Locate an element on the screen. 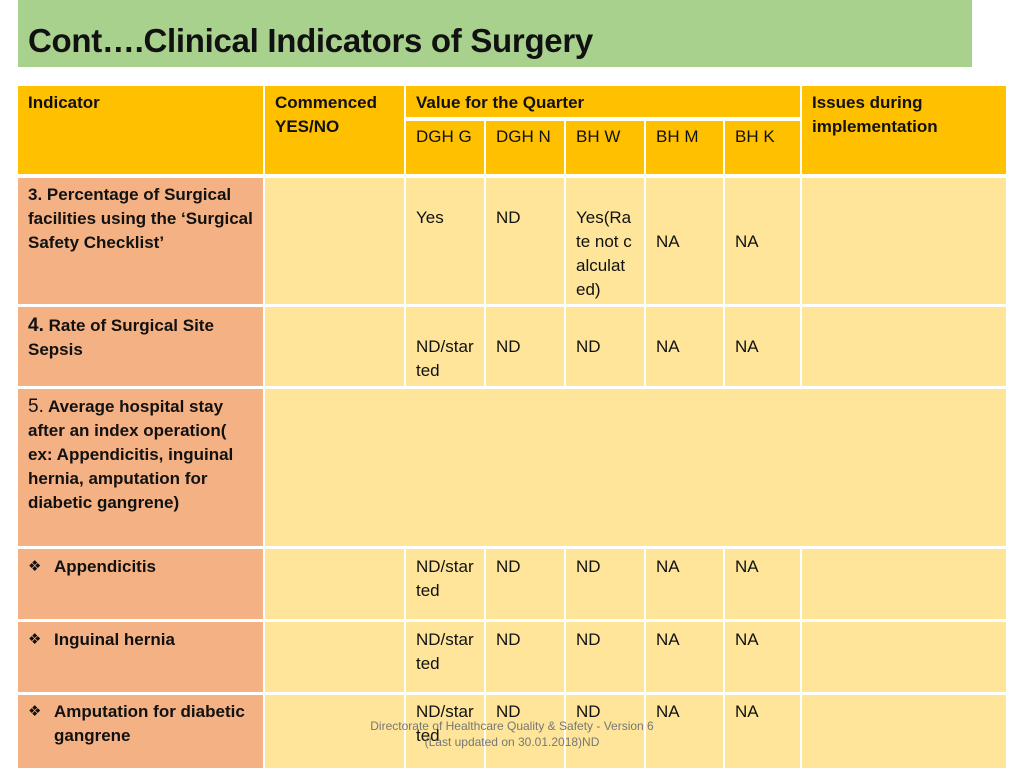 Image resolution: width=1024 pixels, height=768 pixels. value-cell: Yes(Rate not calculated) is located at coordinates (605, 241).